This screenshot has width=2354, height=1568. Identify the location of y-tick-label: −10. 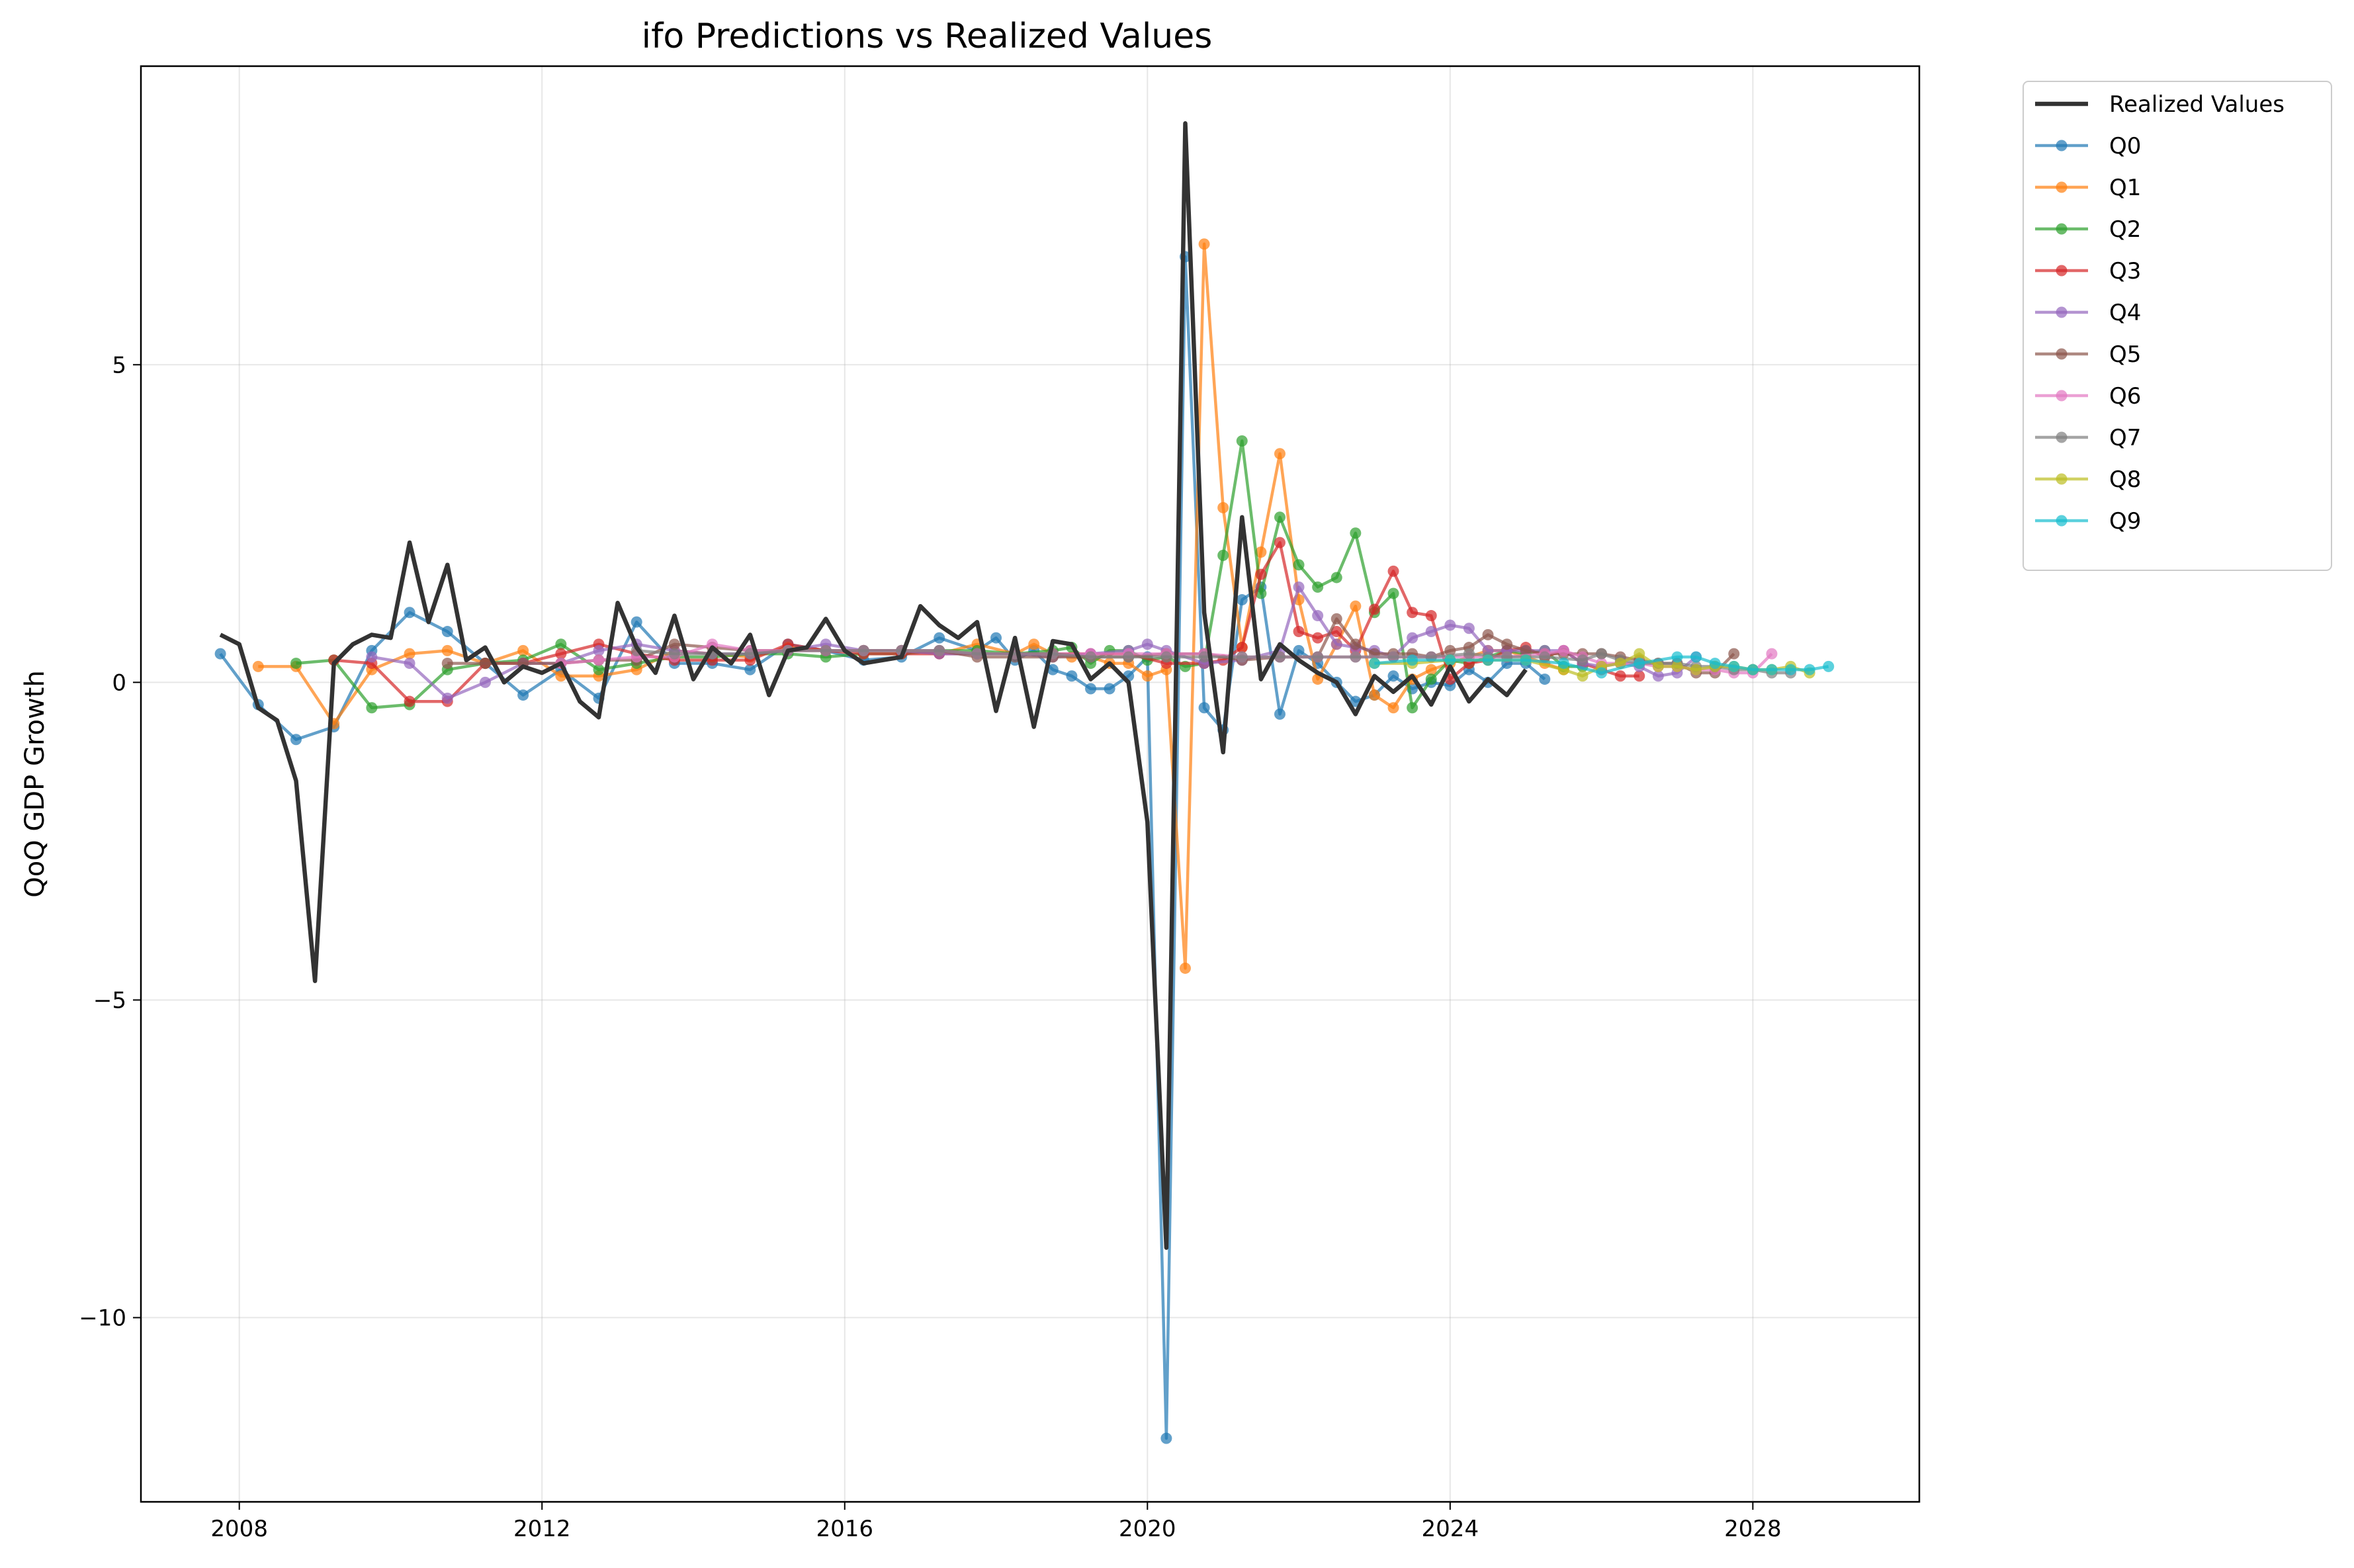
(102, 1318).